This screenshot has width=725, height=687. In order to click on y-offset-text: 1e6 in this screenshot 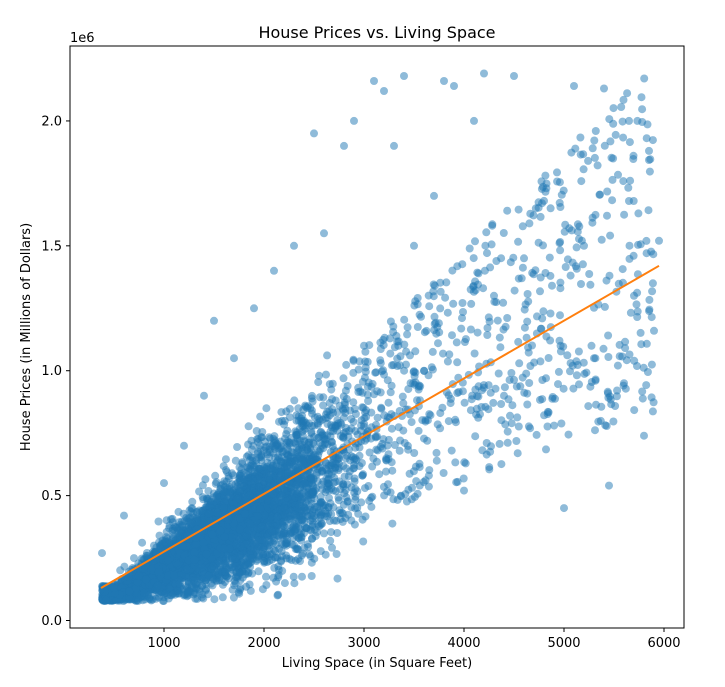, I will do `click(82, 38)`.